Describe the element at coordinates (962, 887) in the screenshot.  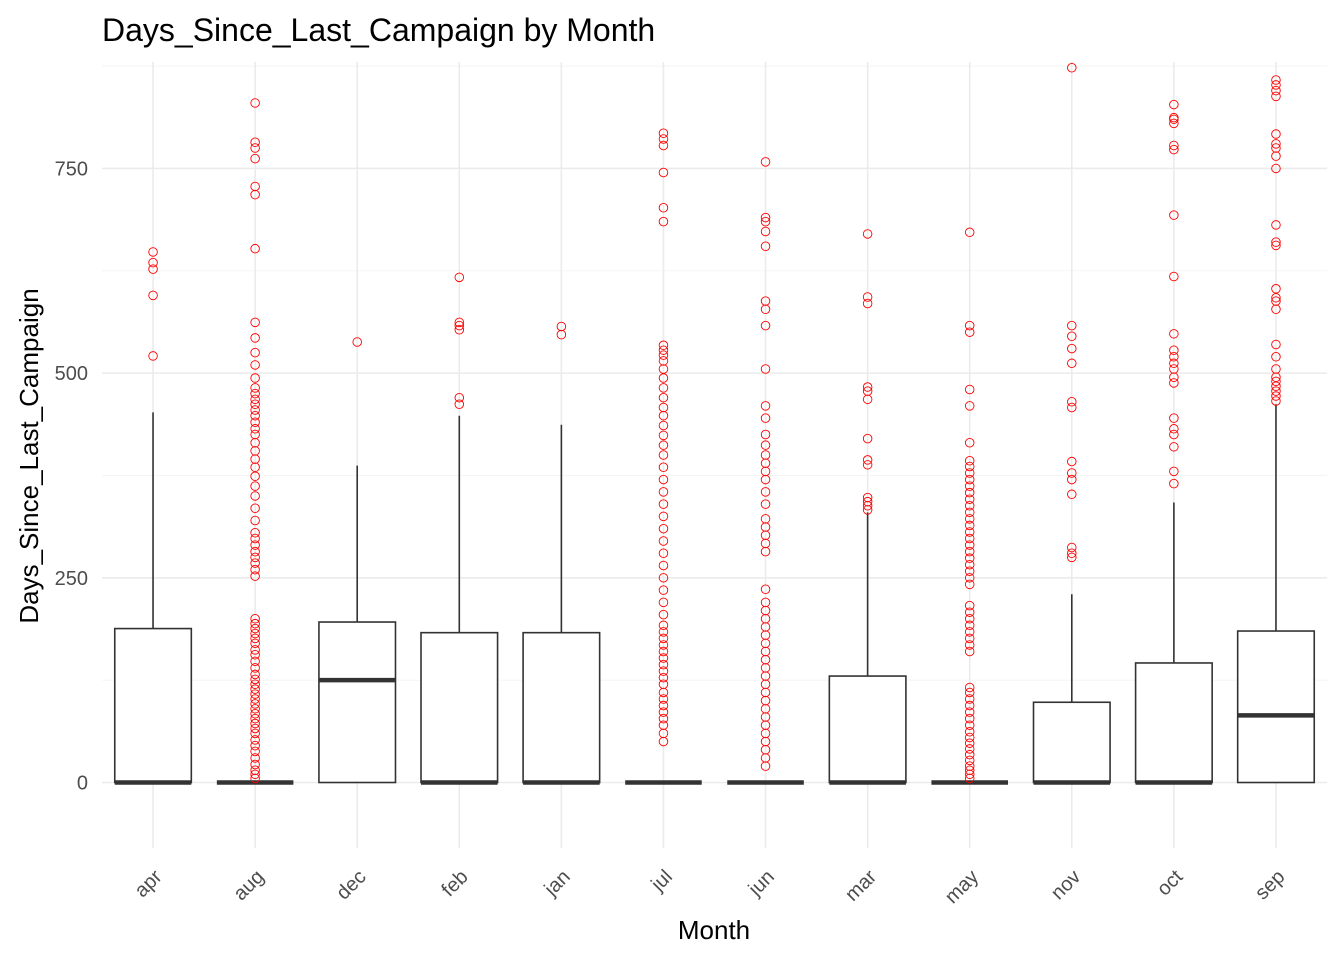
I see `x-tick-label: may` at that location.